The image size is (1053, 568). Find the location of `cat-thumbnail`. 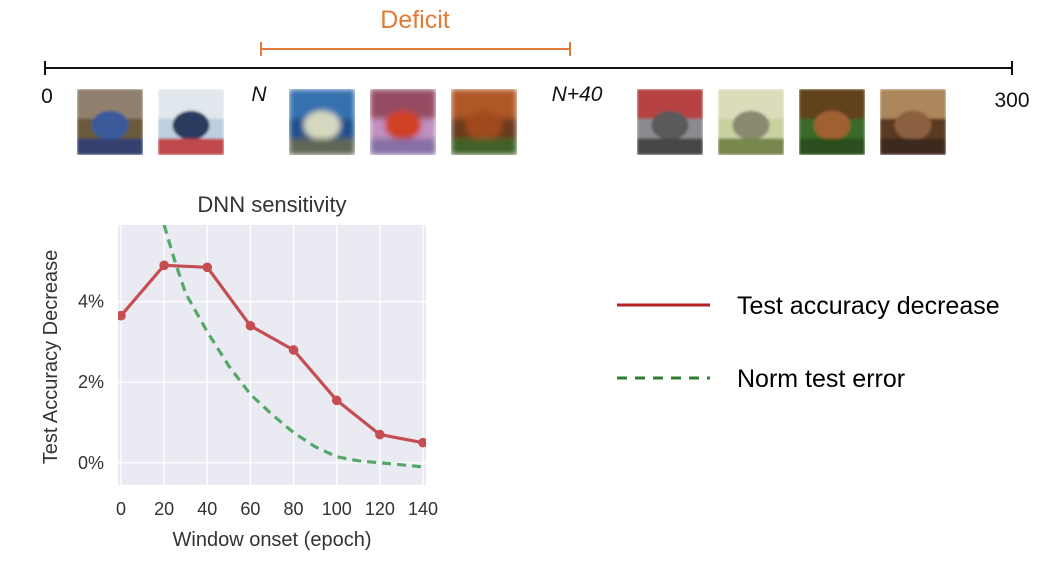

cat-thumbnail is located at coordinates (110, 122).